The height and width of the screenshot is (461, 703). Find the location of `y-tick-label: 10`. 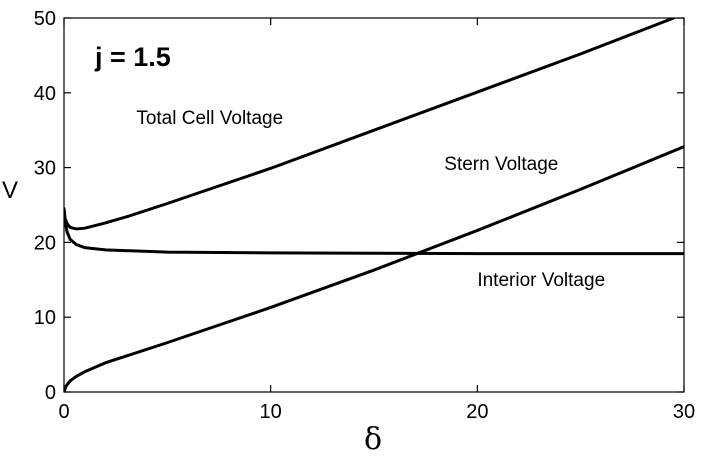

y-tick-label: 10 is located at coordinates (45, 318).